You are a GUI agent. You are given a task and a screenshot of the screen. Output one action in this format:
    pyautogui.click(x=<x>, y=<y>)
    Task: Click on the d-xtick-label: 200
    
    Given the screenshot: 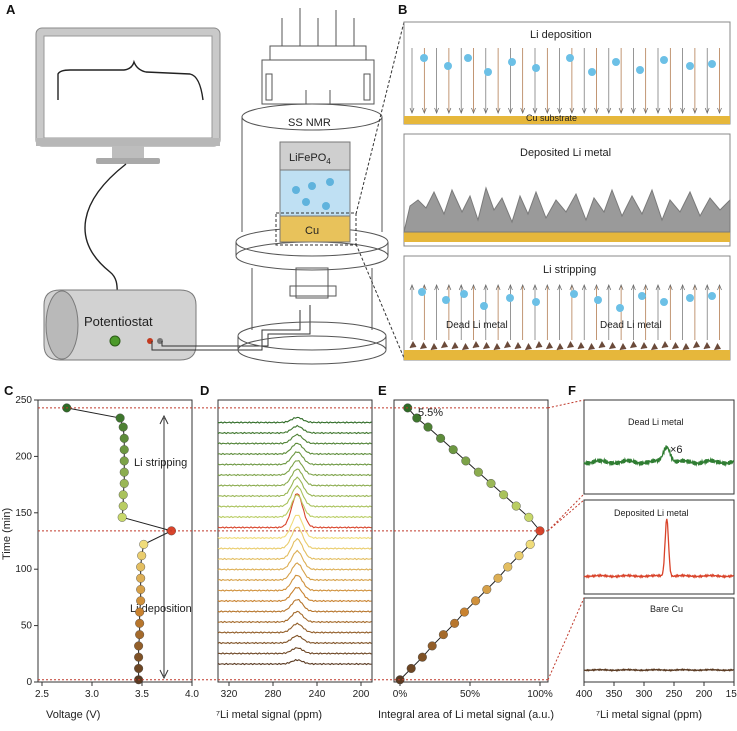 What is the action you would take?
    pyautogui.click(x=361, y=694)
    